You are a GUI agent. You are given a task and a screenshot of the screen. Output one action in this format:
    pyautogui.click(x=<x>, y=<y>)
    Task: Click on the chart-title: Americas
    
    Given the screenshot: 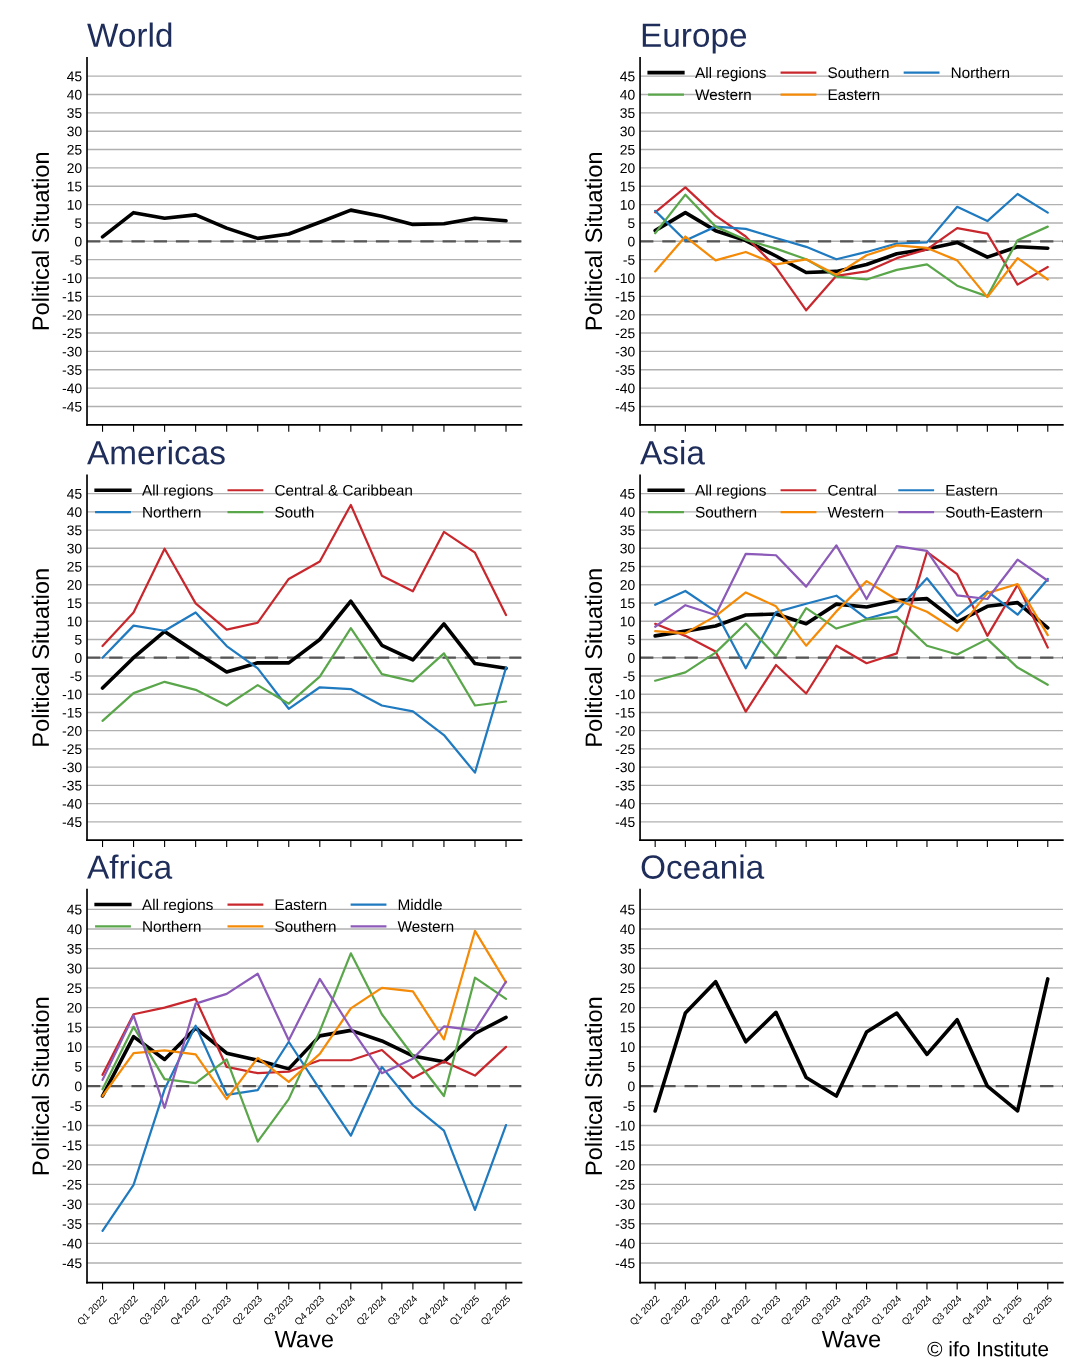 What is the action you would take?
    pyautogui.click(x=156, y=452)
    